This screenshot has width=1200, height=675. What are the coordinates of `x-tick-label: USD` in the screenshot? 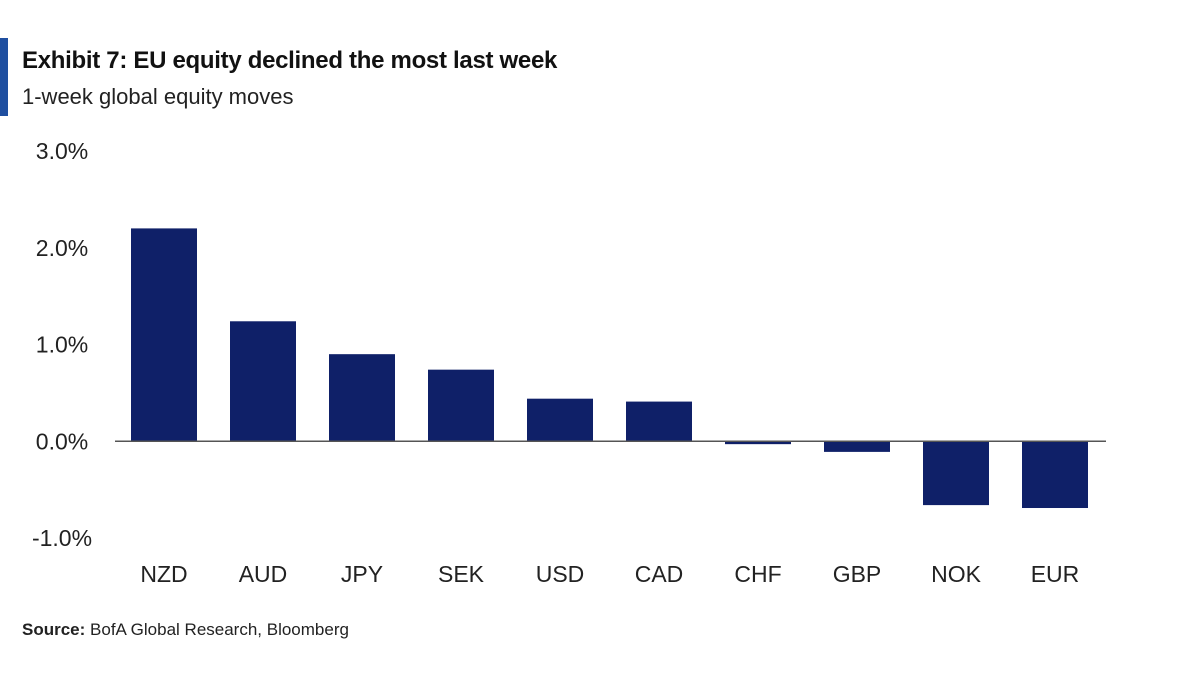 It's located at (560, 574).